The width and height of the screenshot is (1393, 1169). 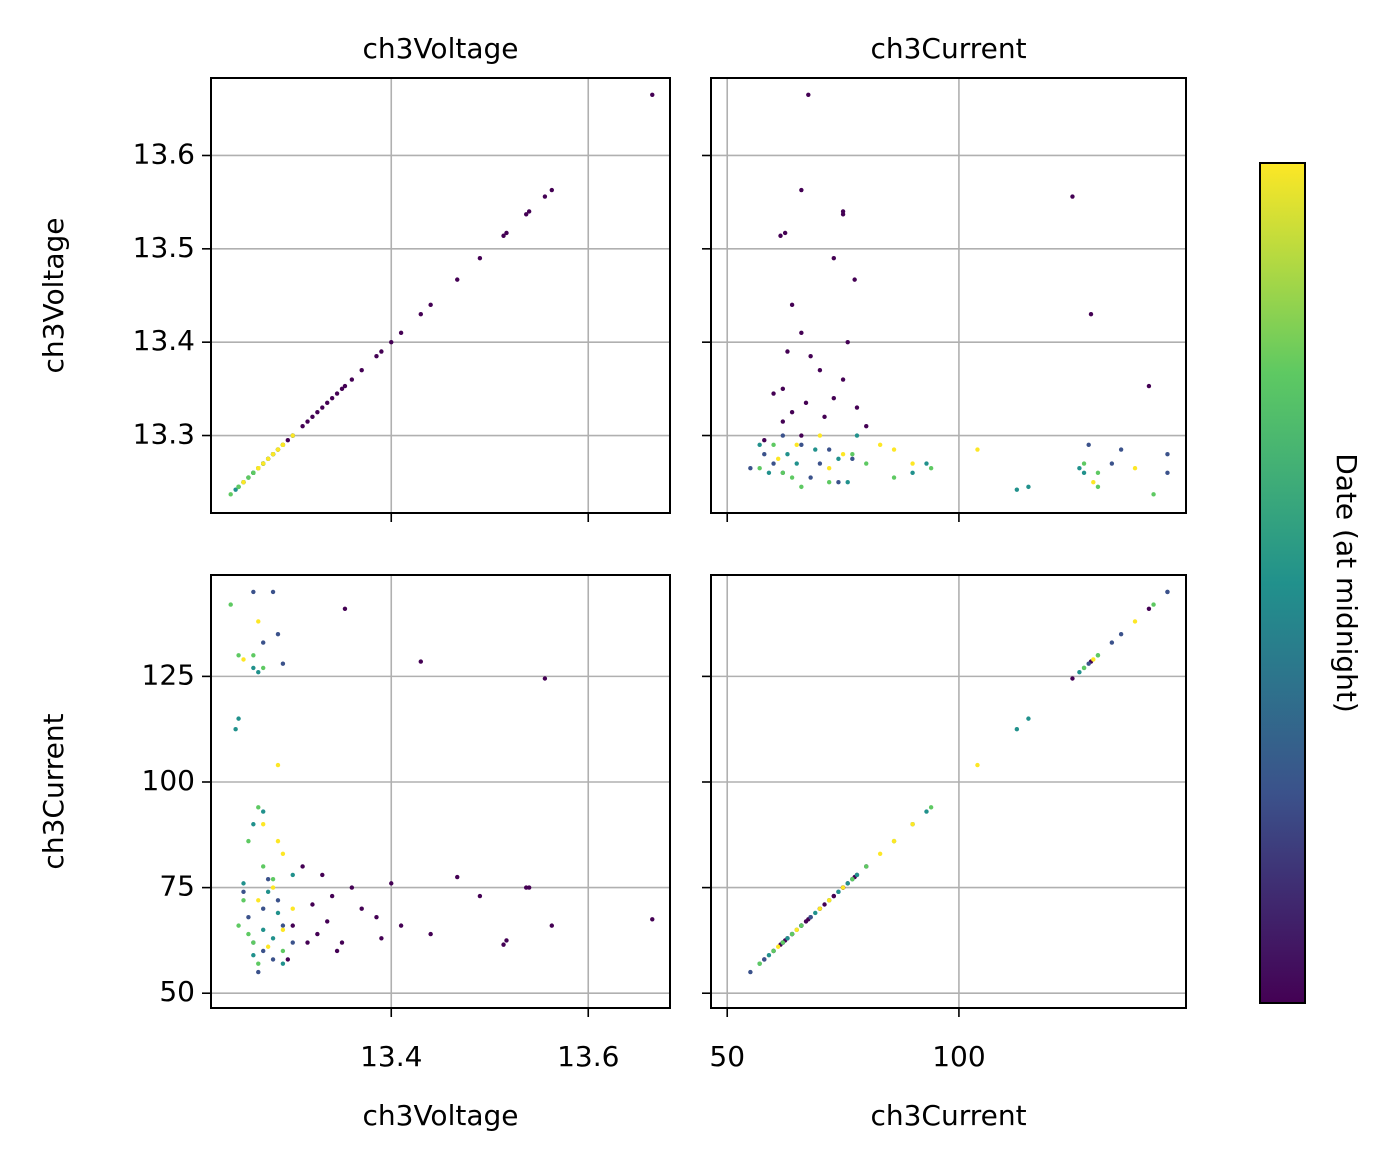 What do you see at coordinates (177, 991) in the screenshot?
I see `y-tick-label: 50` at bounding box center [177, 991].